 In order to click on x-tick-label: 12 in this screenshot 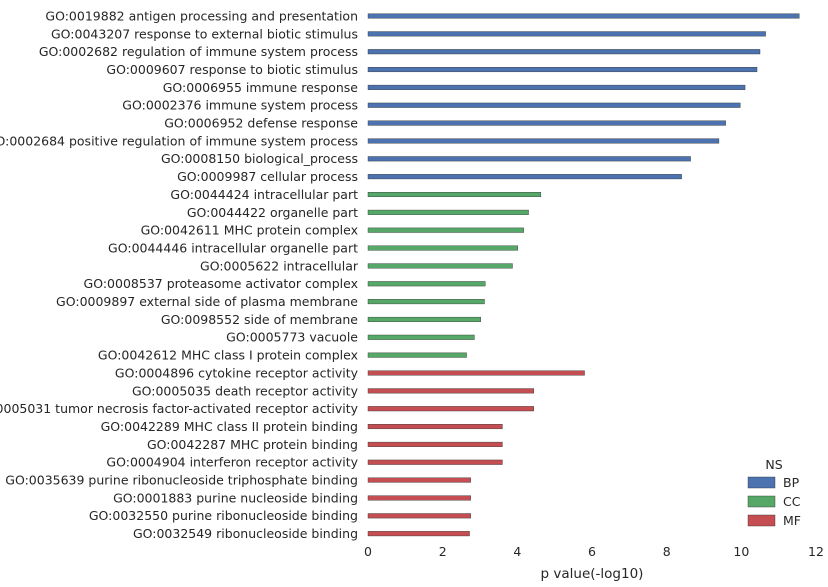, I will do `click(816, 551)`.